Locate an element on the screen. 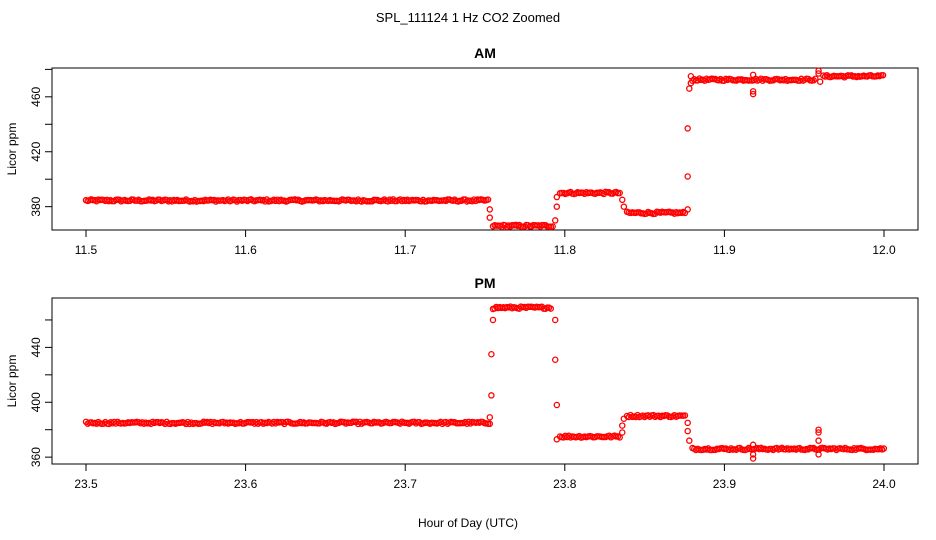  x-tick-label: 23.9 is located at coordinates (725, 484).